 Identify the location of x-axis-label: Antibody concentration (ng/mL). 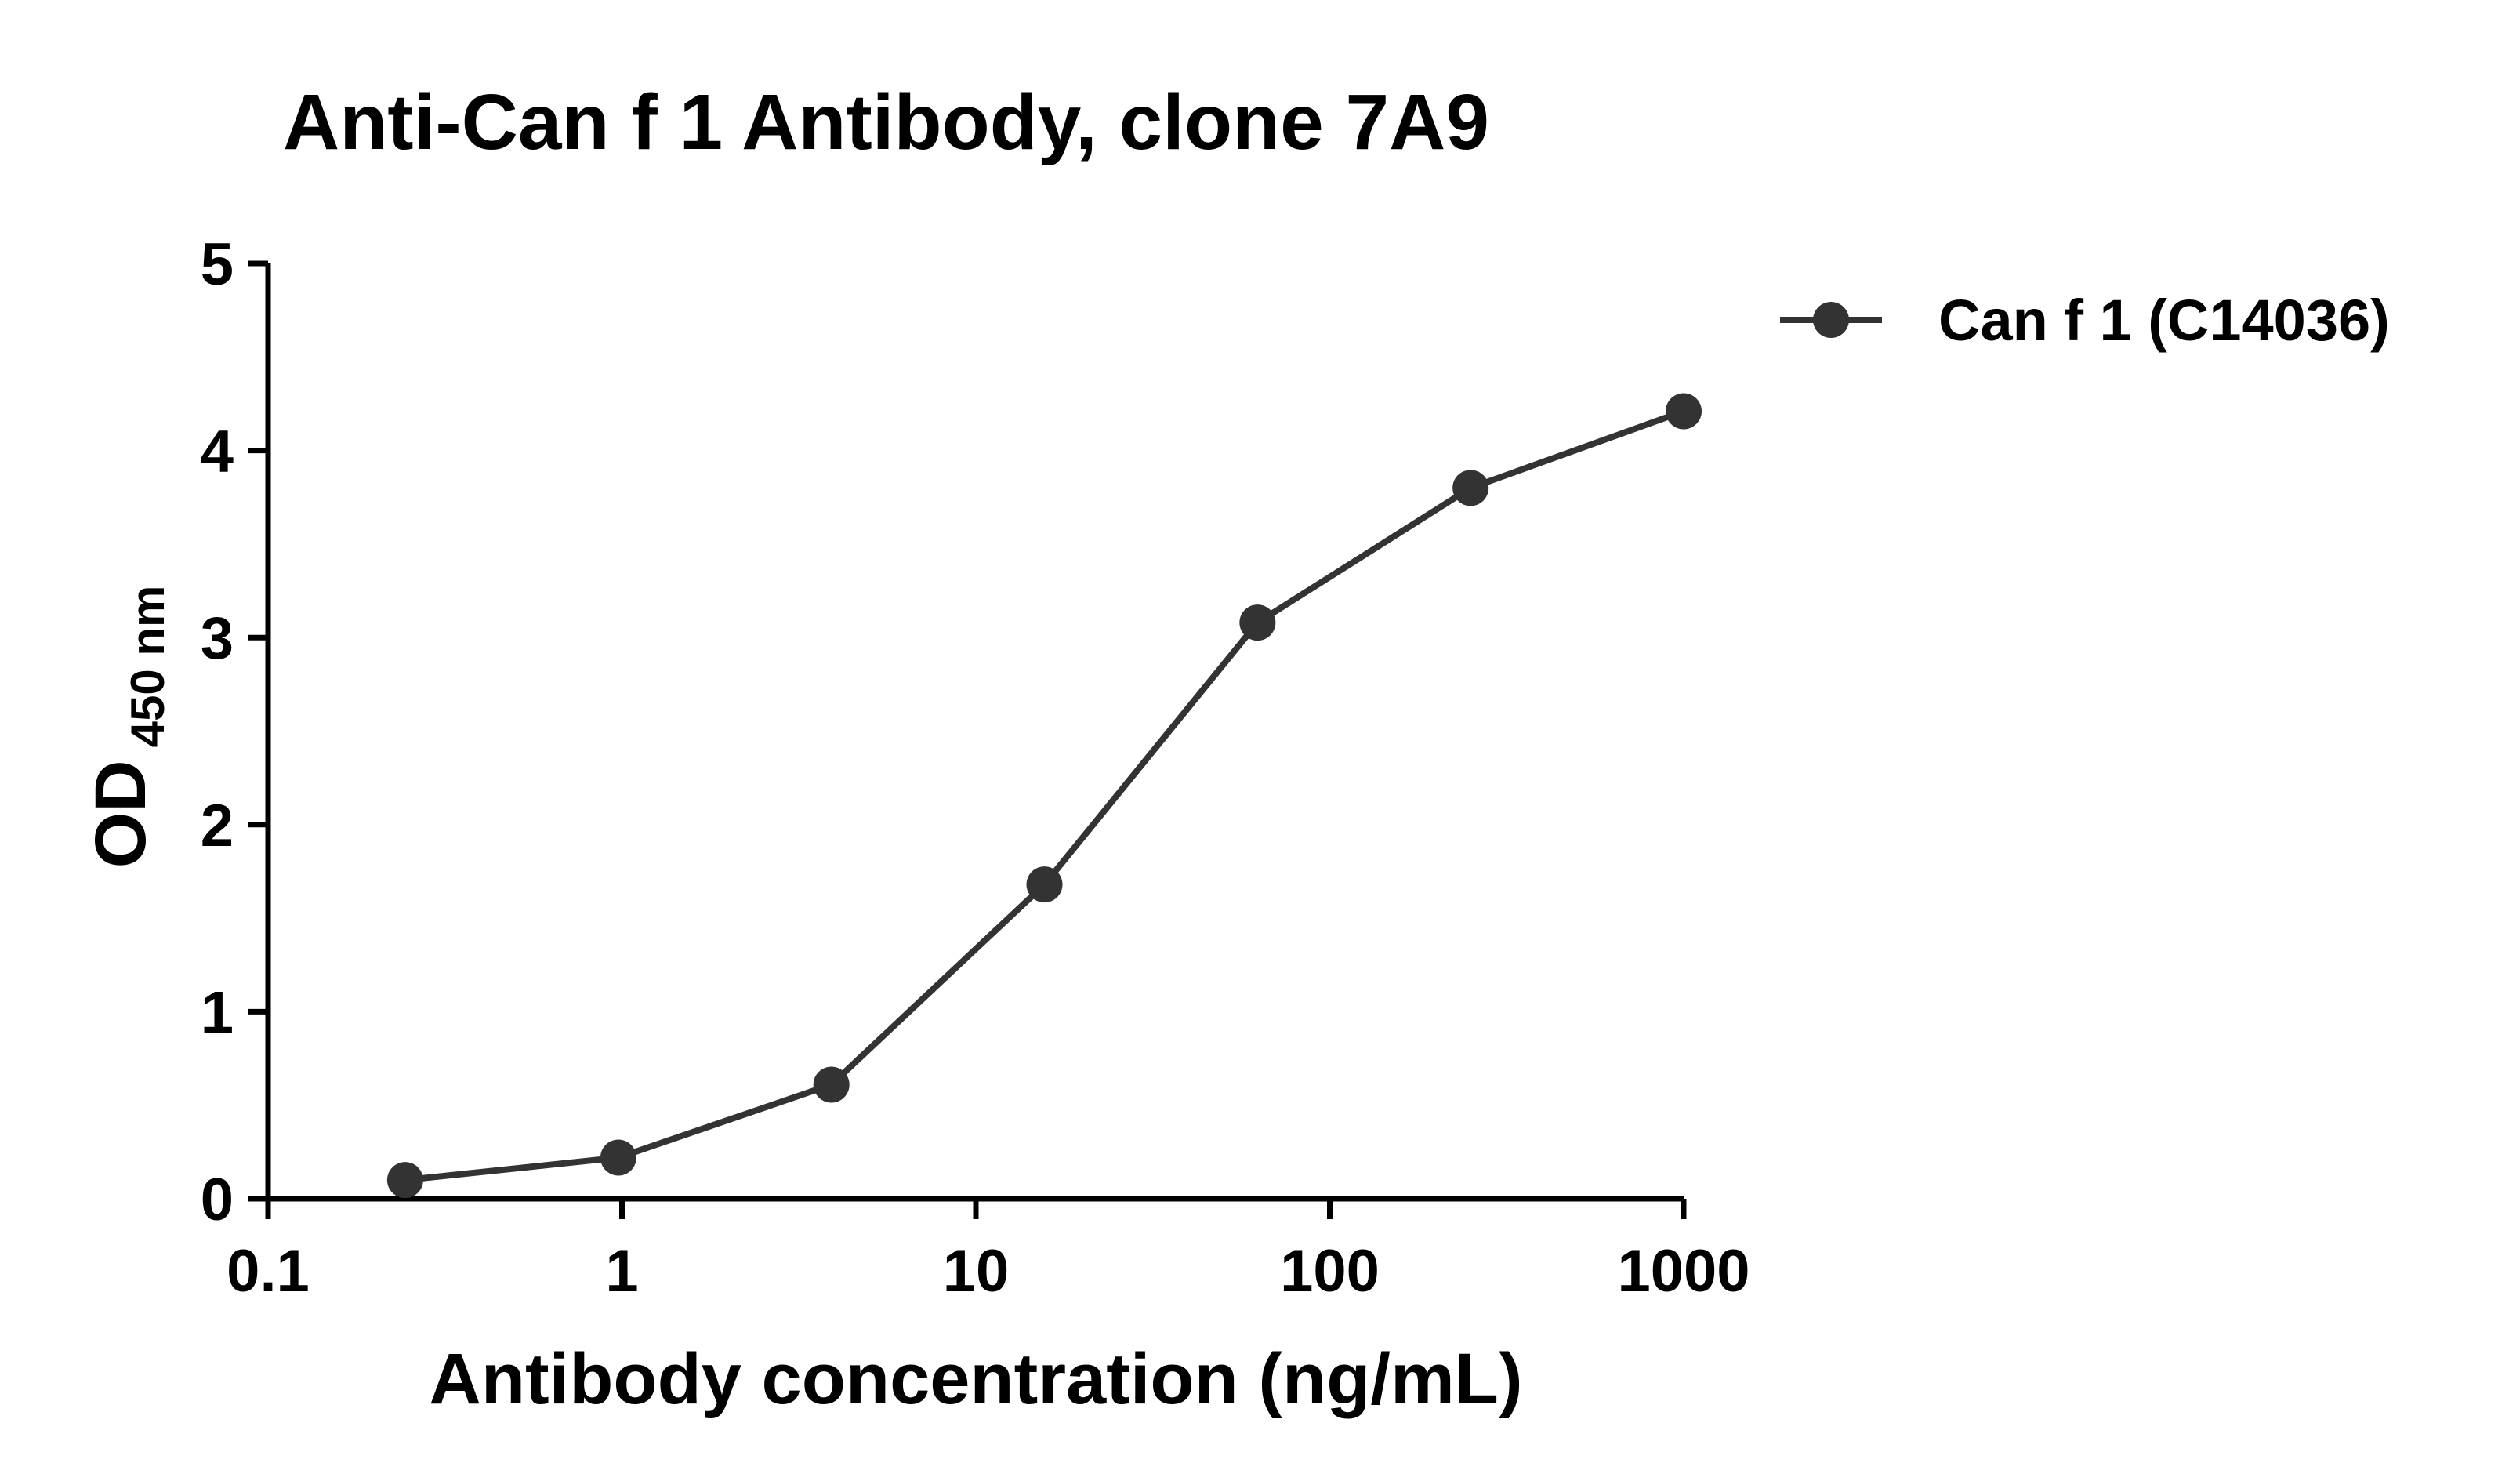
(975, 1379).